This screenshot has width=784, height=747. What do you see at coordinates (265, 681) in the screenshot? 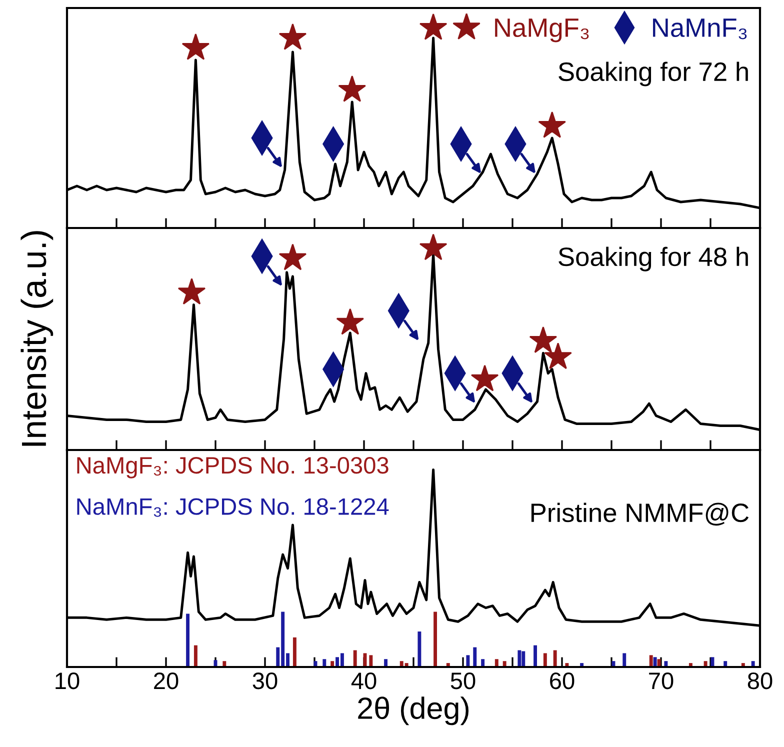
I see `x-tick-label: 30` at bounding box center [265, 681].